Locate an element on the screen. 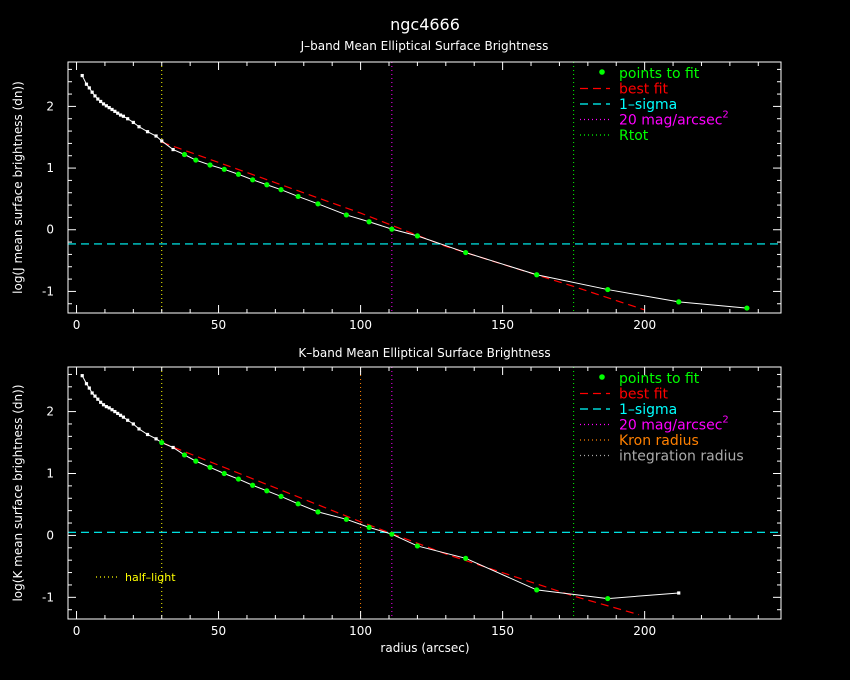 This screenshot has width=850, height=680. y-tick-label: -1 is located at coordinates (48, 597).